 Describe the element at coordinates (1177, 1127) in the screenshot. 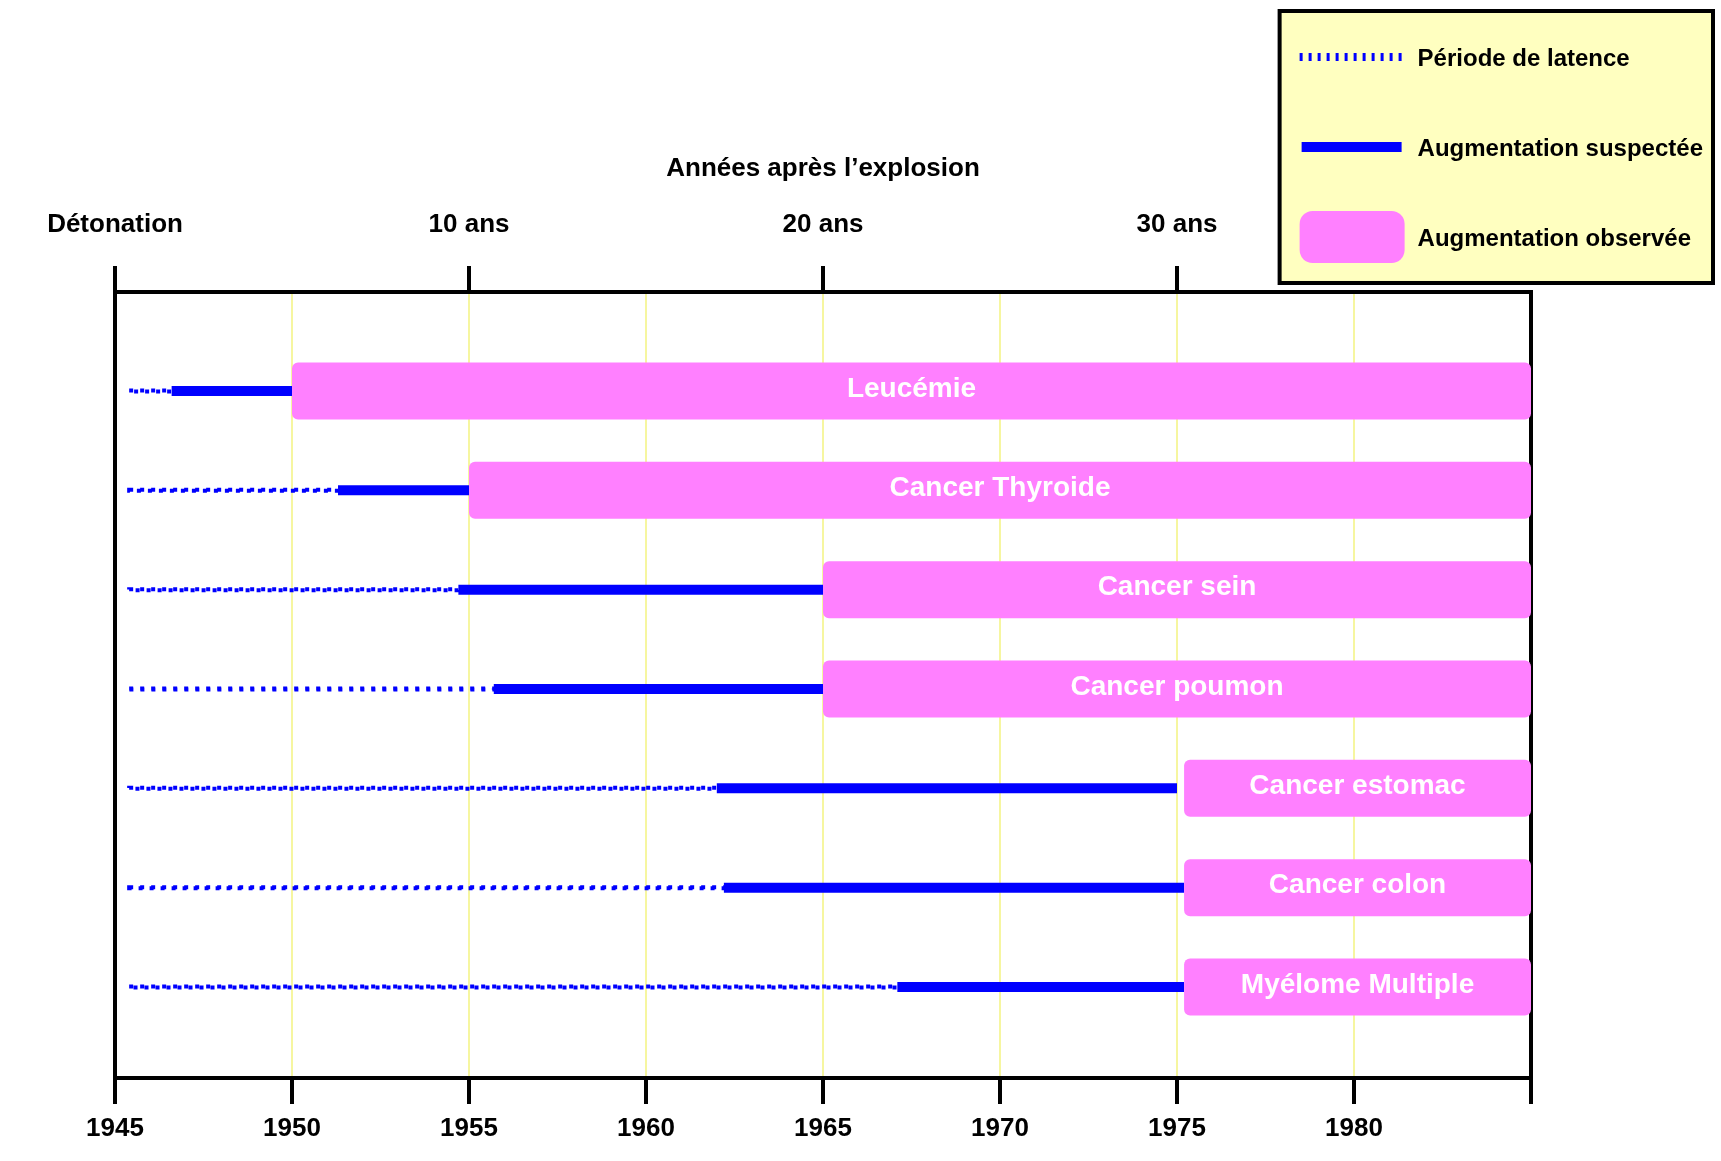

I see `x-tick-label: 1975` at that location.